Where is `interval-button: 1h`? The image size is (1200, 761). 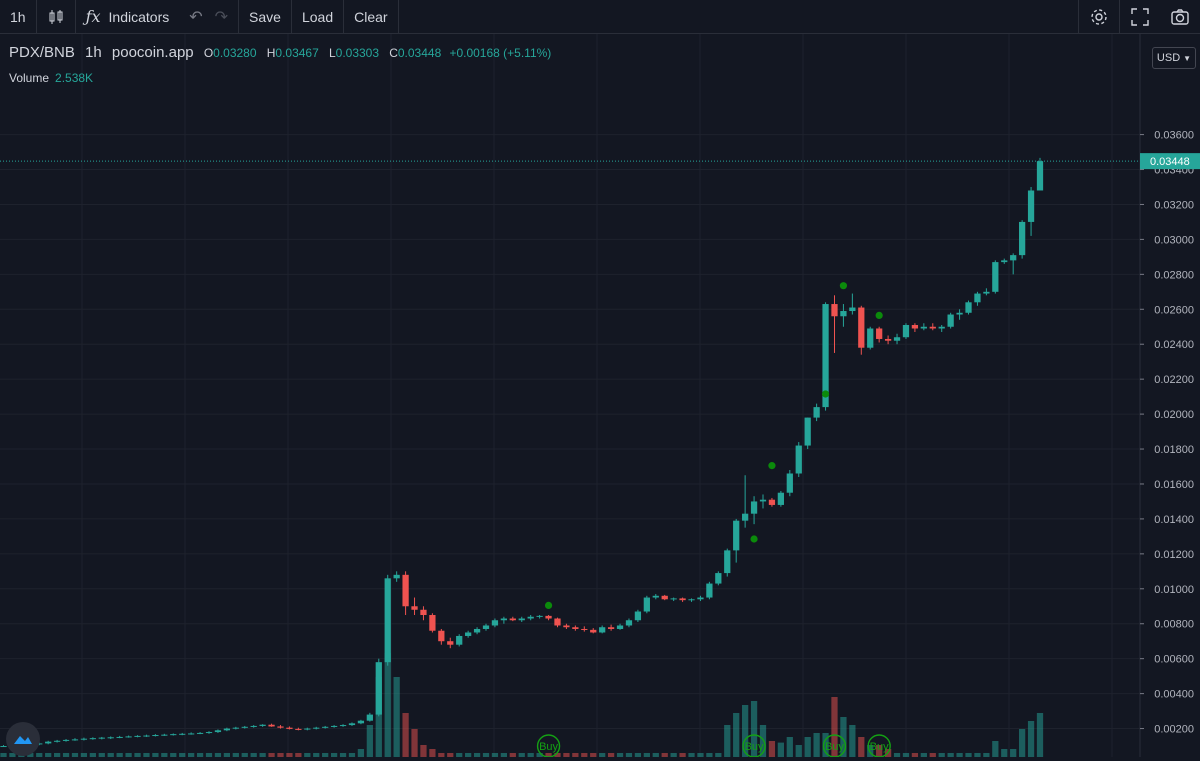 interval-button: 1h is located at coordinates (18, 16).